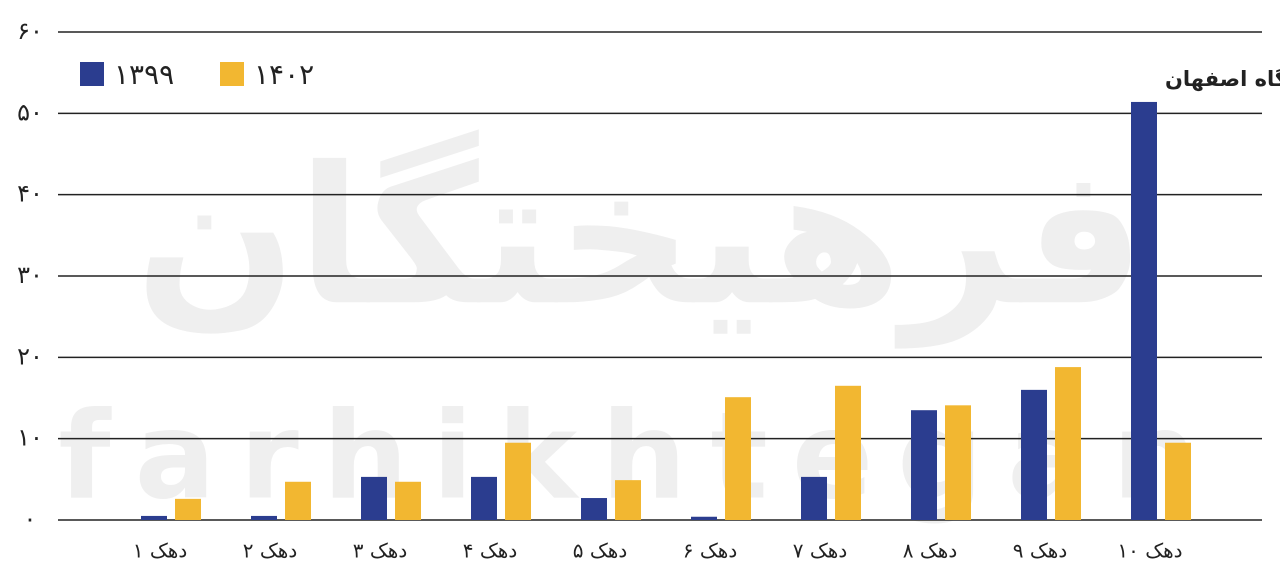  Describe the element at coordinates (30, 112) in the screenshot. I see `y-tick-label: ۵۰` at that location.